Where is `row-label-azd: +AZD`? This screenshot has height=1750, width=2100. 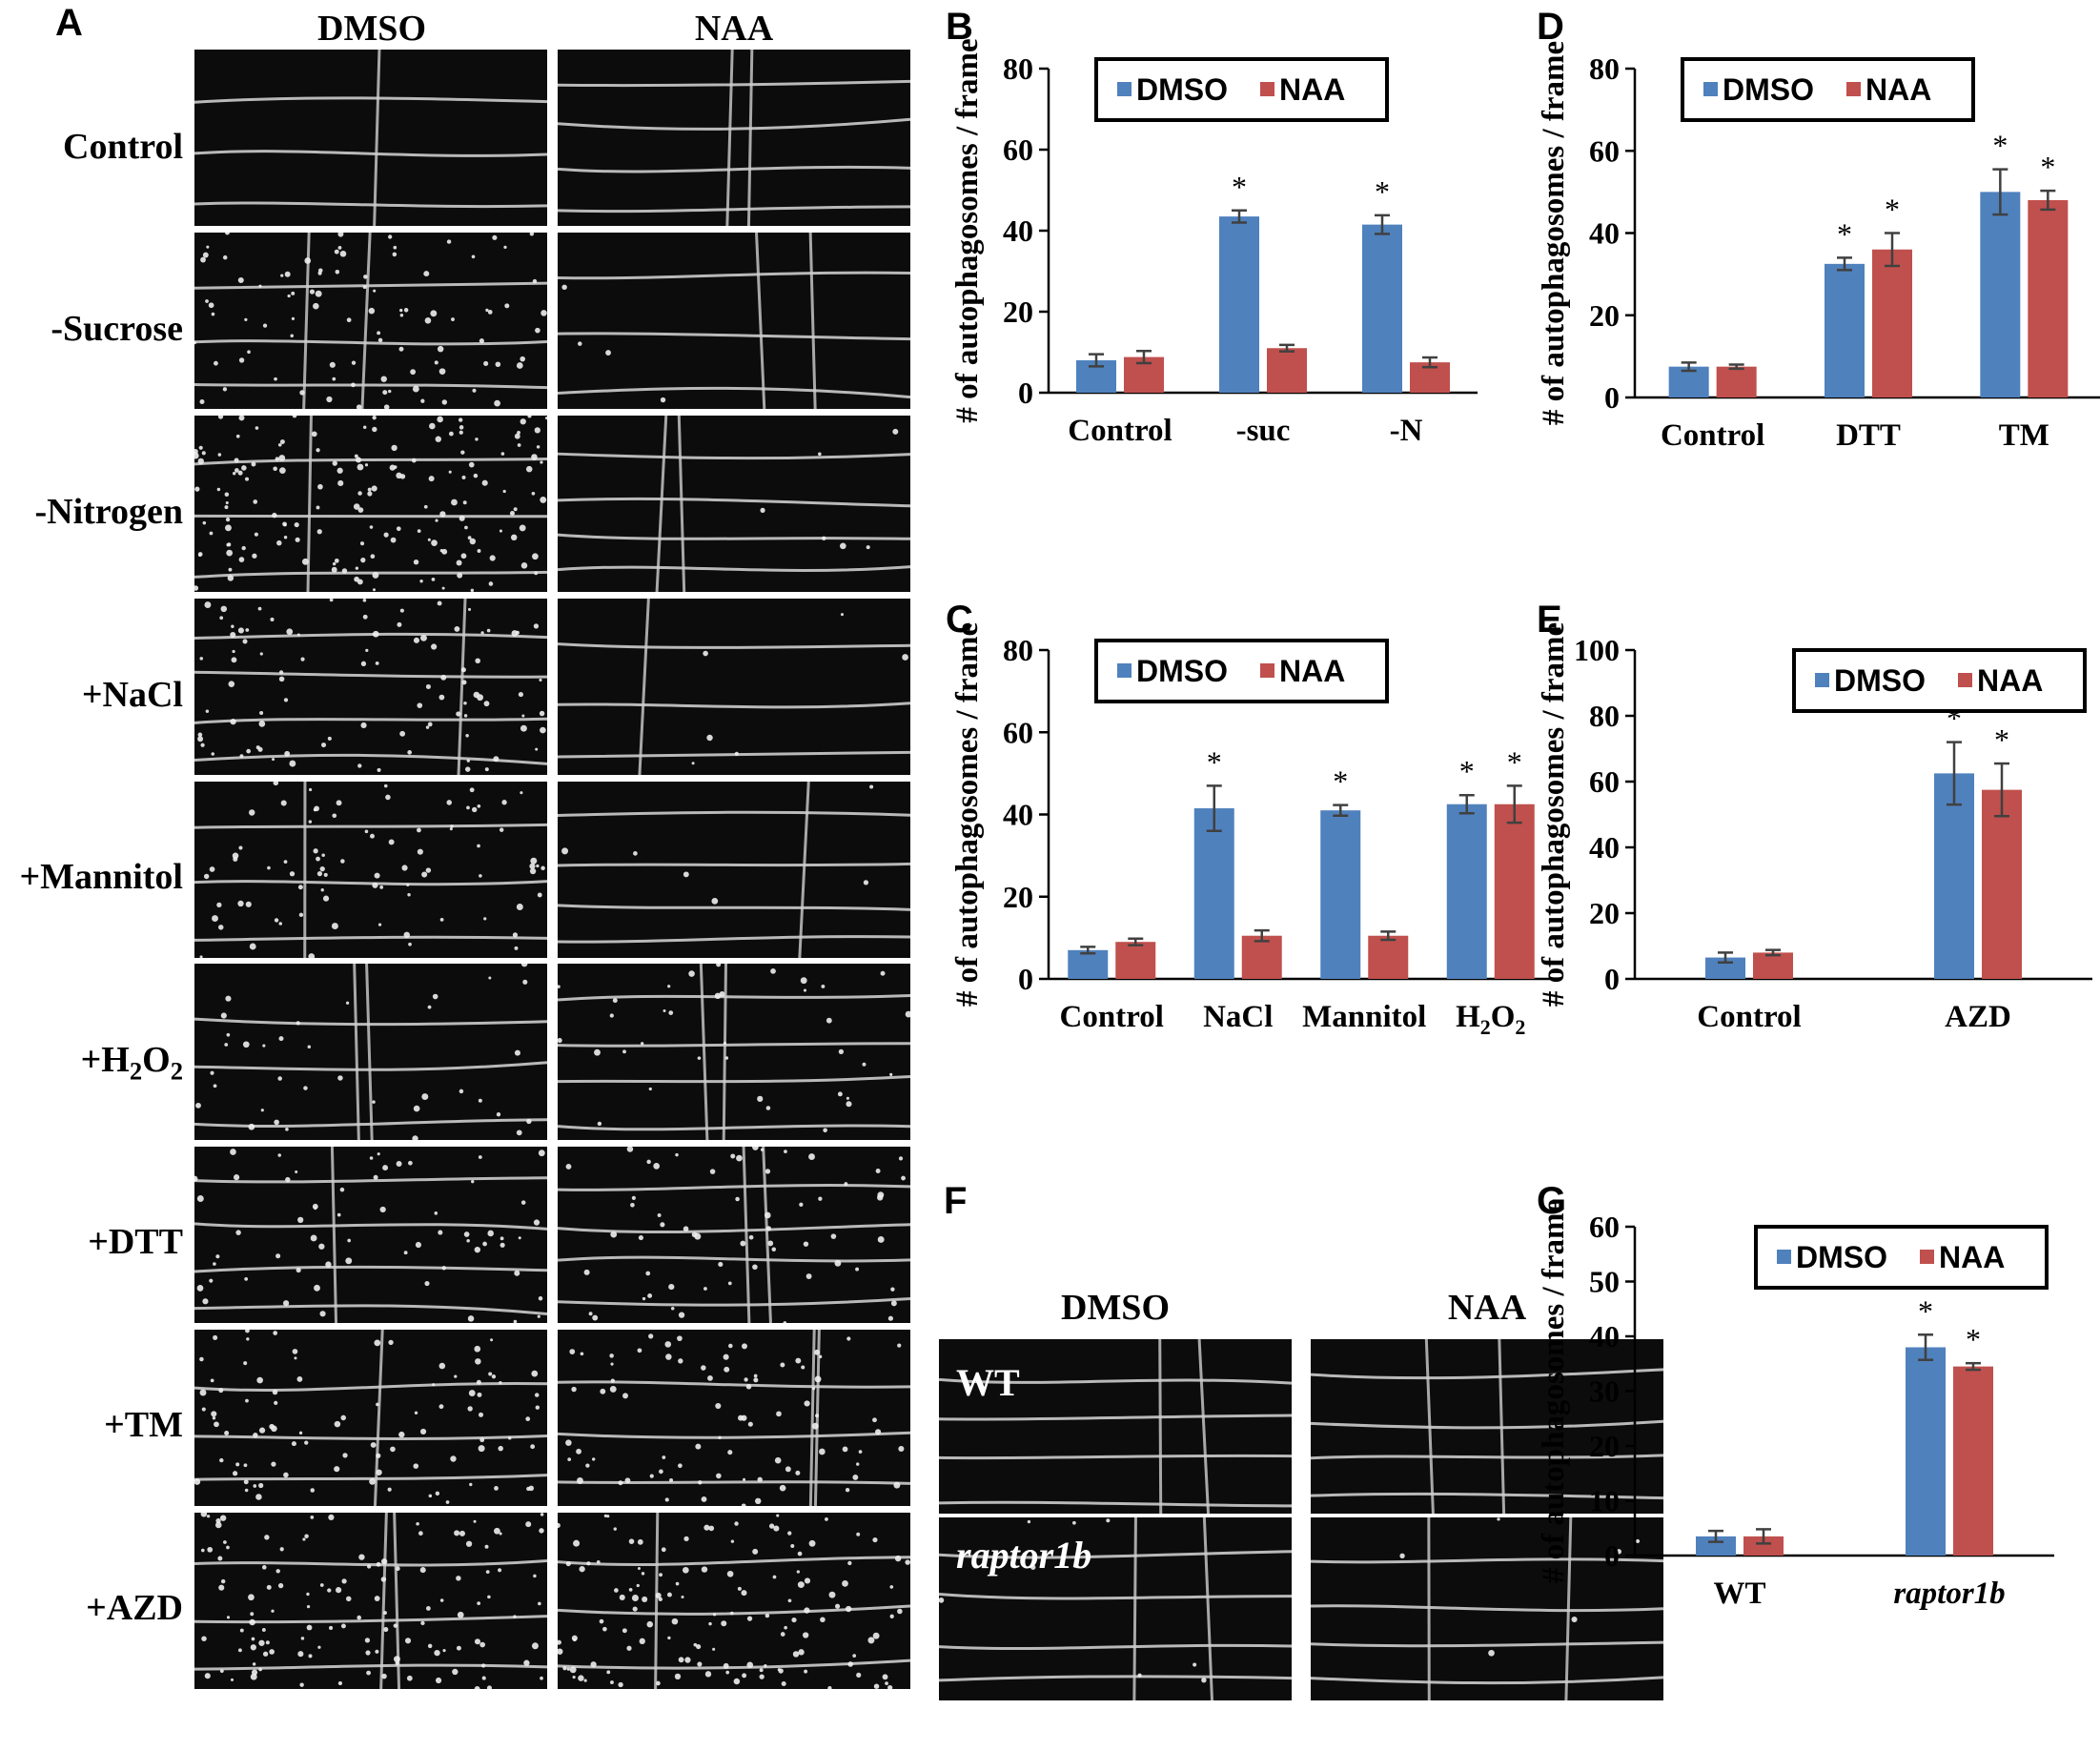
row-label-azd: +AZD is located at coordinates (134, 1608).